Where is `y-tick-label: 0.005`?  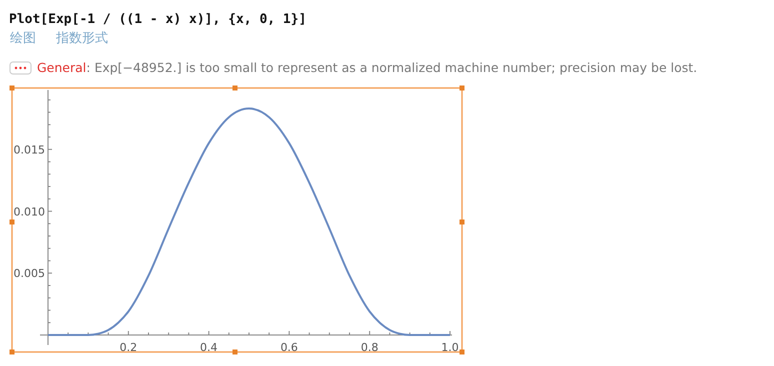
y-tick-label: 0.005 is located at coordinates (29, 273).